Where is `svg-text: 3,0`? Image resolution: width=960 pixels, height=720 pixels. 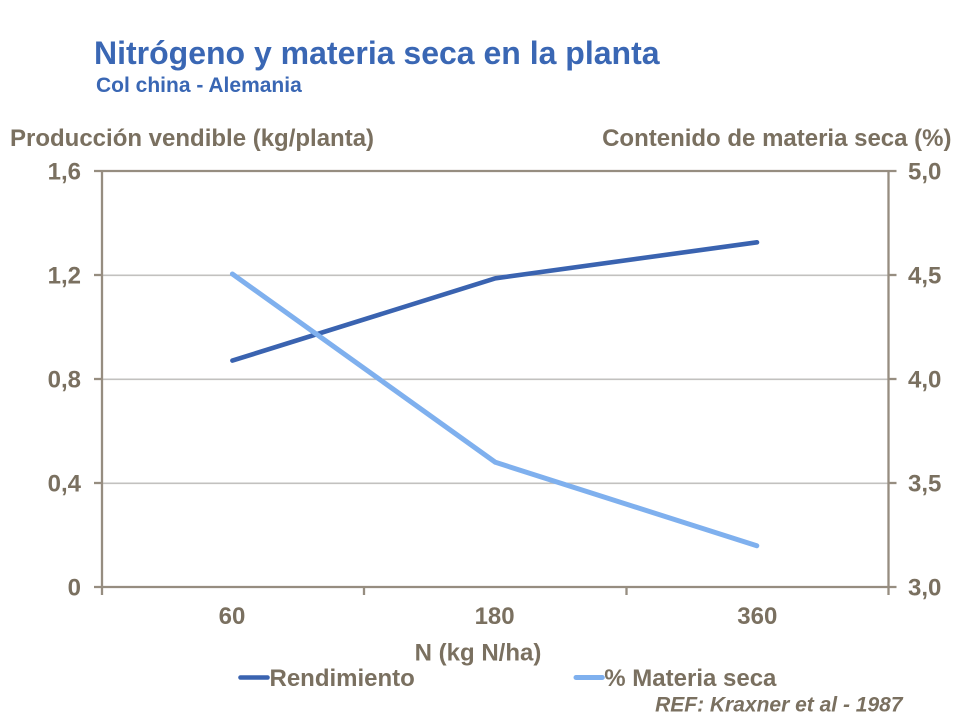 svg-text: 3,0 is located at coordinates (924, 588).